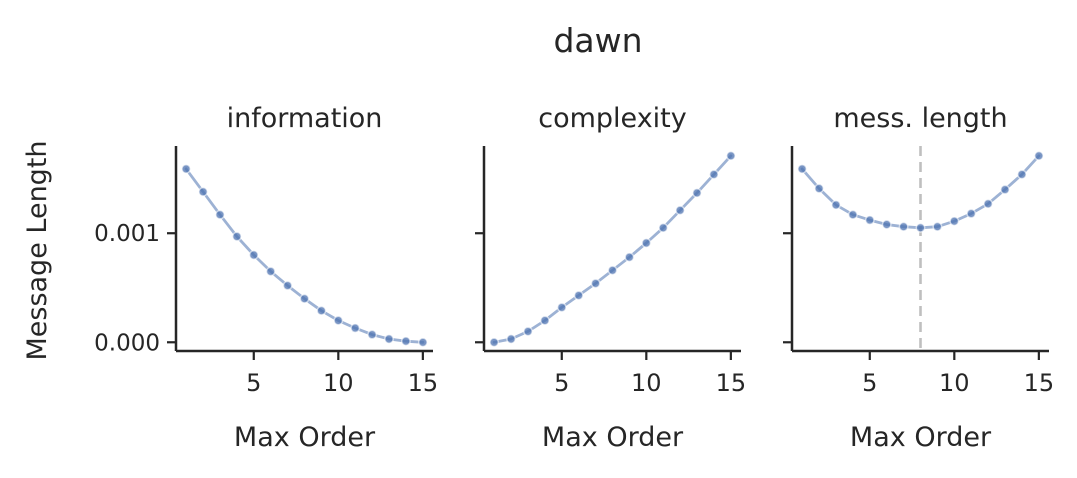  Describe the element at coordinates (305, 118) in the screenshot. I see `panel-title: information` at that location.